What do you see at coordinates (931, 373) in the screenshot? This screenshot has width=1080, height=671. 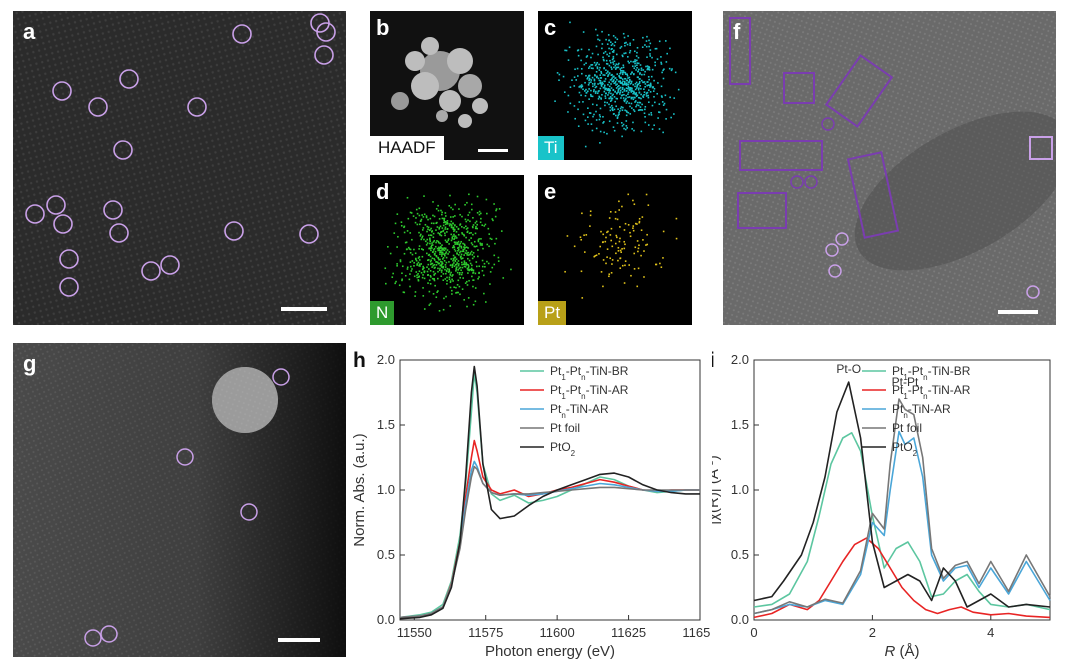 I see `legend-entry: Pt1-Ptn-TiN-BR` at bounding box center [931, 373].